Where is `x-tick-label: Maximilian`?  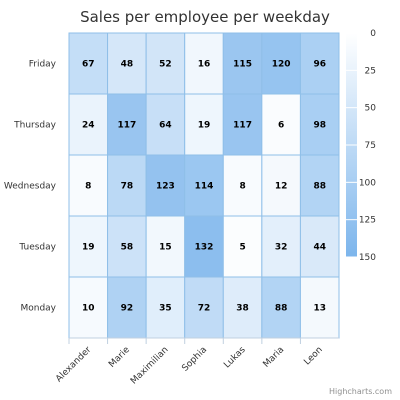 x-tick-label: Maximilian is located at coordinates (149, 365).